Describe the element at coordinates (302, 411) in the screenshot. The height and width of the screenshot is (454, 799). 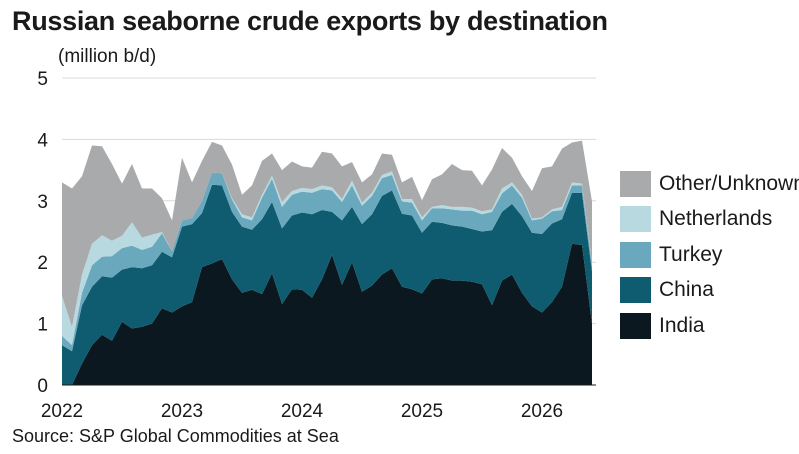
I see `x-tick-label: 2024` at that location.